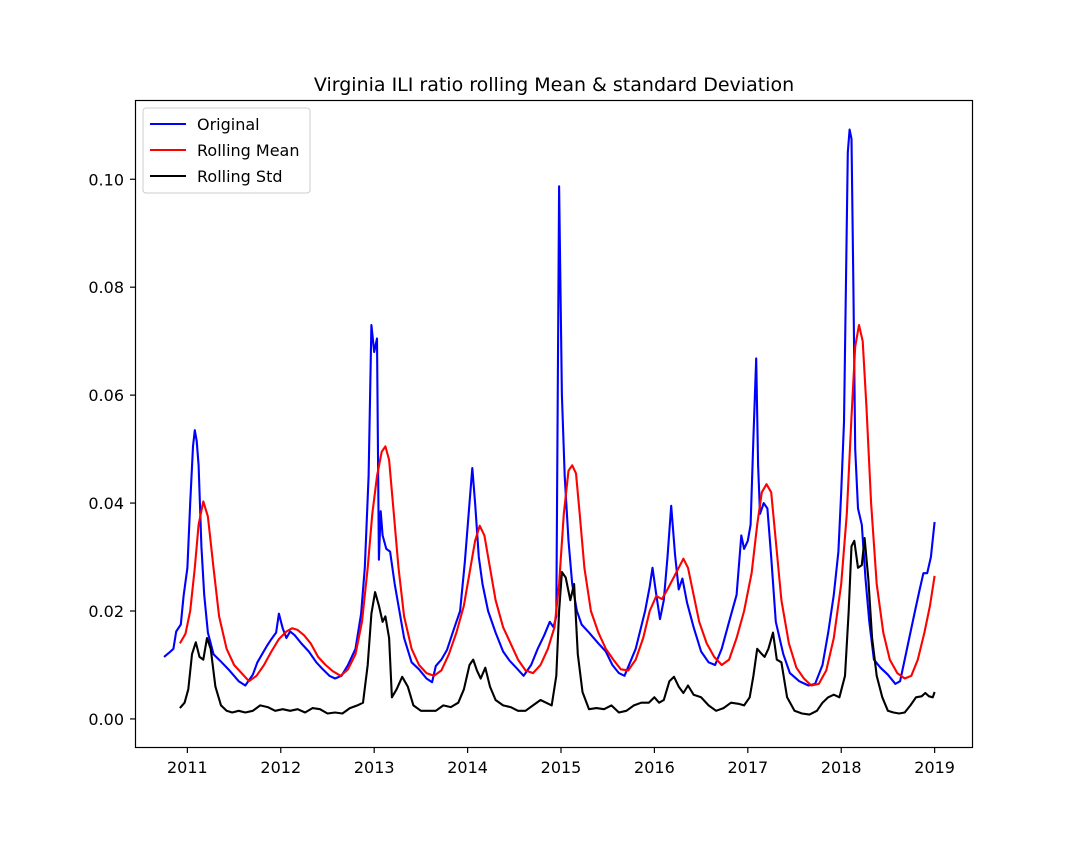  Describe the element at coordinates (557, 626) in the screenshot. I see `series-line-rolling-std` at that location.